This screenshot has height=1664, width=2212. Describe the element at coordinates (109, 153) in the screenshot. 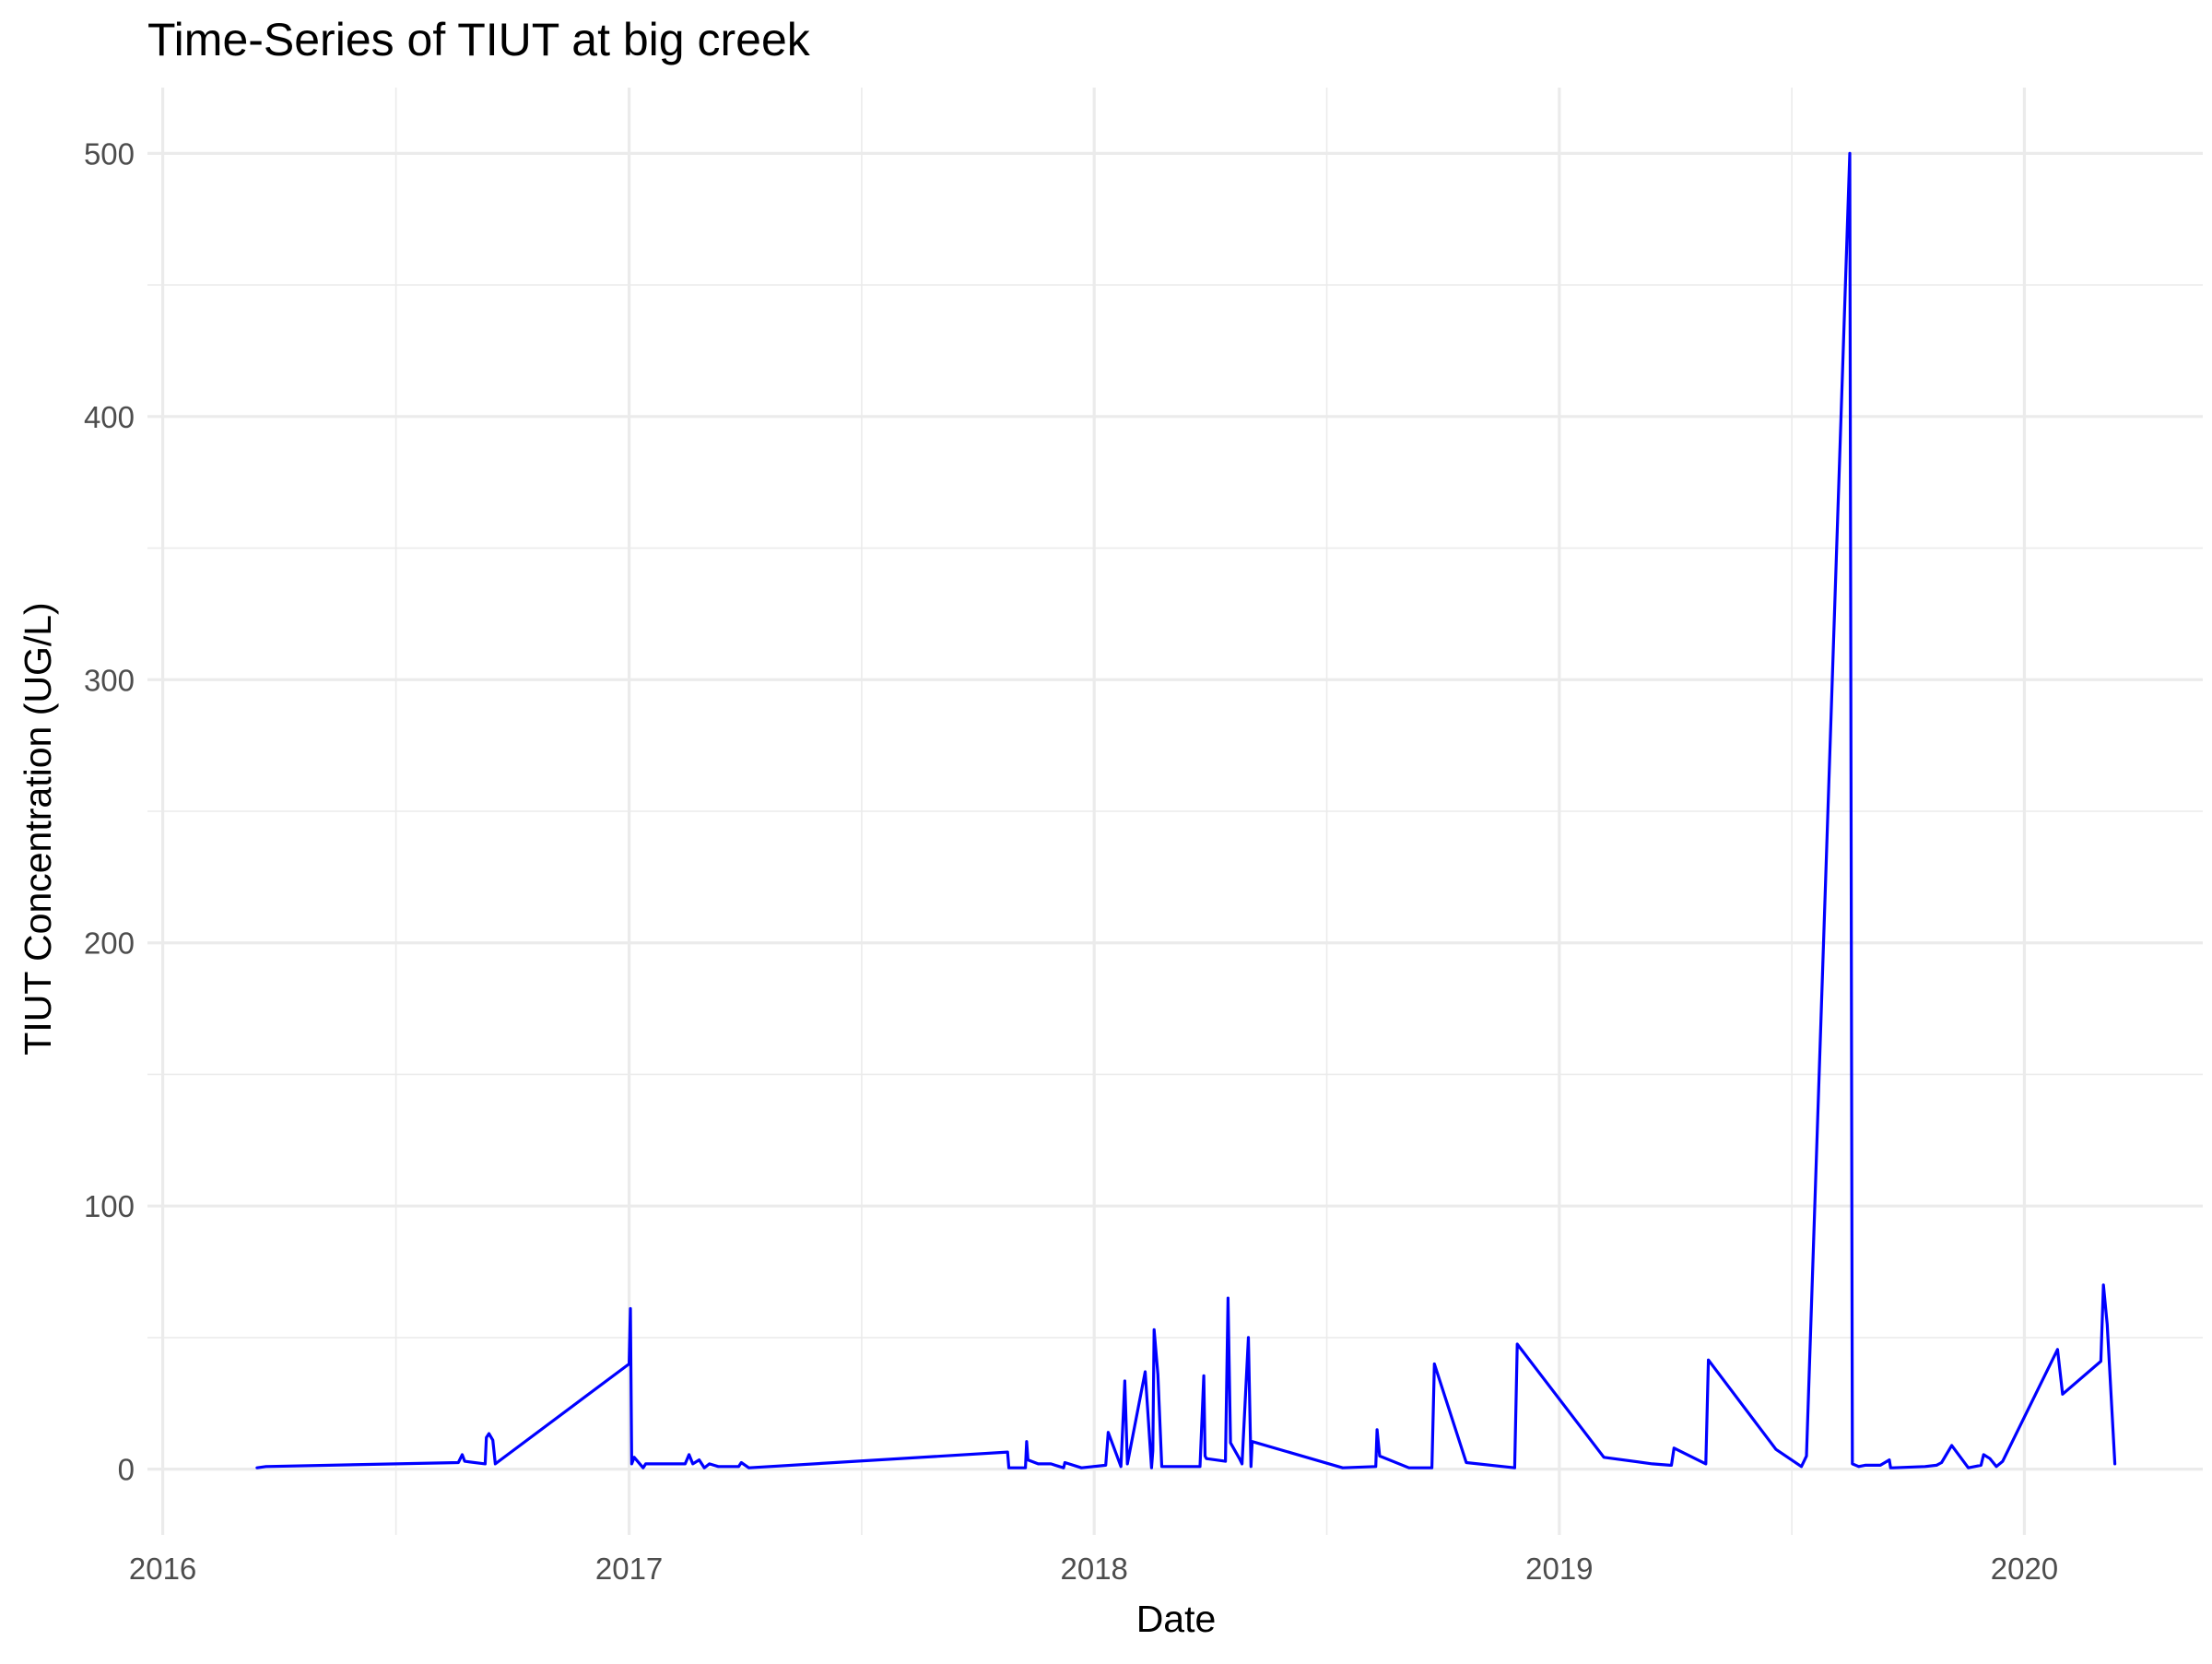

I see `y-tick-label: 500` at that location.